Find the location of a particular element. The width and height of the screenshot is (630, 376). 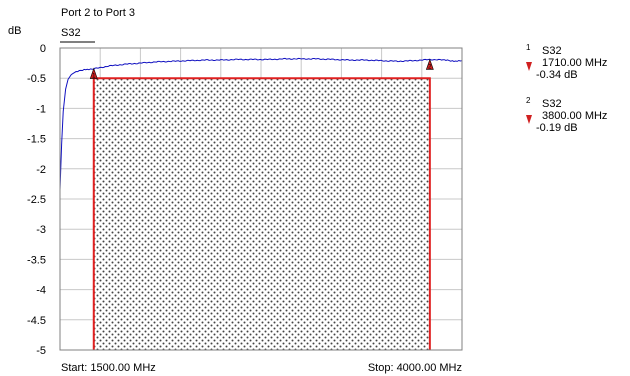

marker-2-trace: S32 is located at coordinates (552, 104).